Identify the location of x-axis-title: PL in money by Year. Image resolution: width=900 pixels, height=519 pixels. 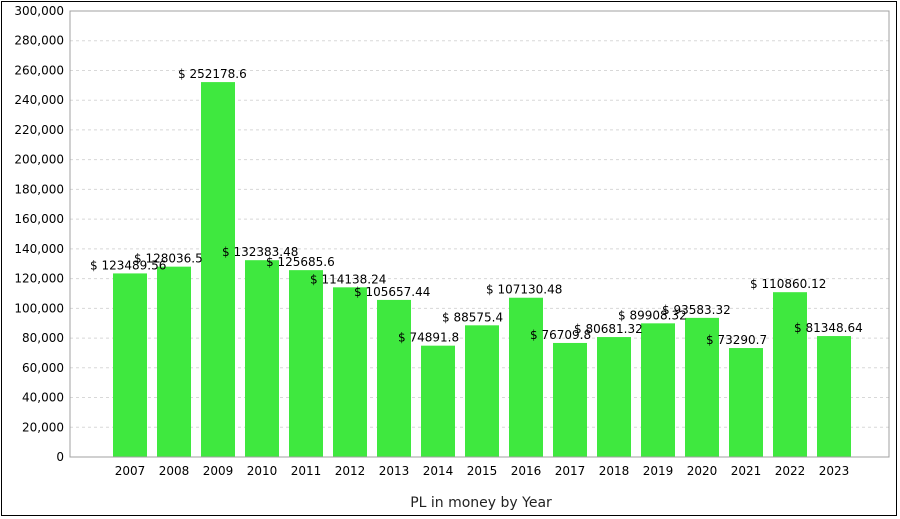
(481, 503).